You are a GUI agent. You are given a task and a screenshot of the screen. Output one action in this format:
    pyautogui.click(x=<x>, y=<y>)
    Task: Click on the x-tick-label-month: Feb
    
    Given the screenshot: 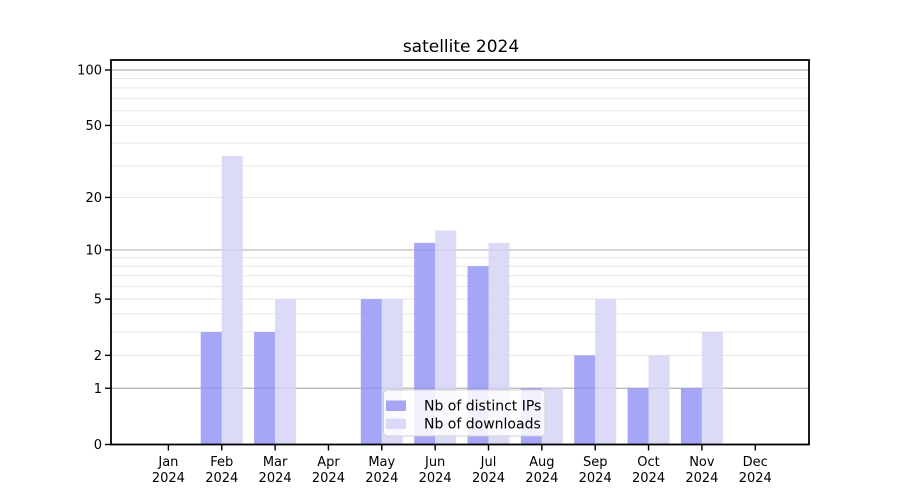 What is the action you would take?
    pyautogui.click(x=221, y=462)
    